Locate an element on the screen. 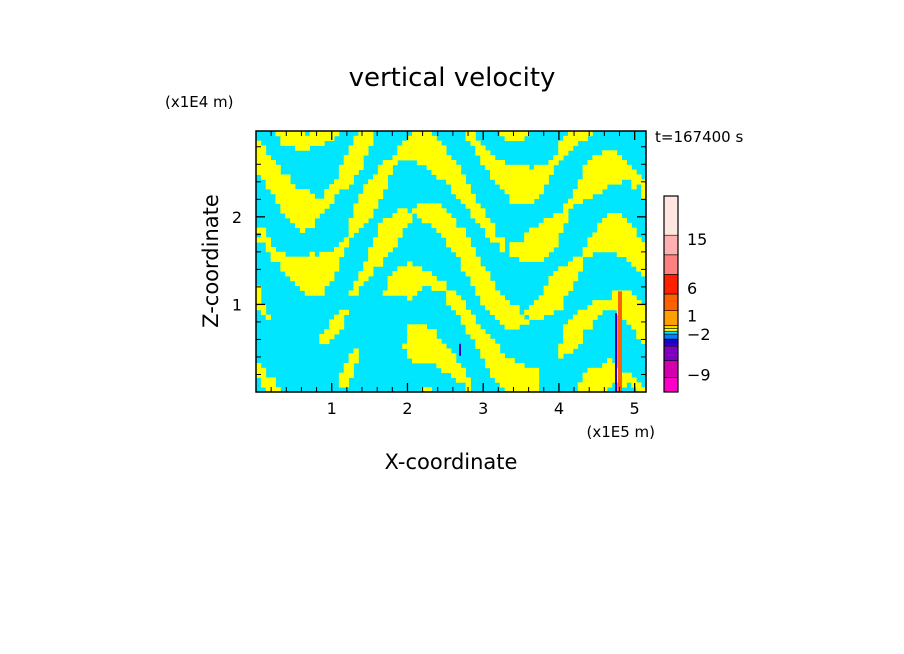 This screenshot has width=904, height=654. colorbar-label: −2 is located at coordinates (699, 334).